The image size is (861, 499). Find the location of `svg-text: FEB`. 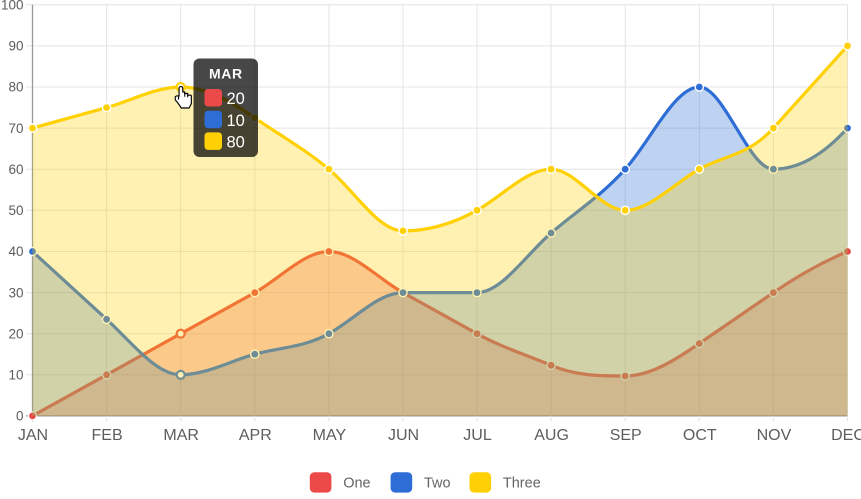

svg-text: FEB is located at coordinates (107, 435).